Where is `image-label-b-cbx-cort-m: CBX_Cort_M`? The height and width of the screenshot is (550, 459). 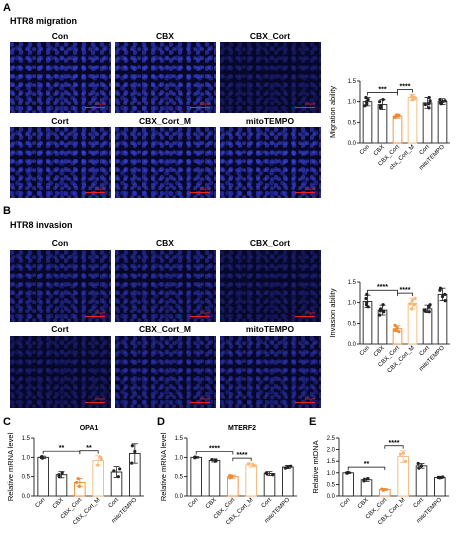 image-label-b-cbx-cort-m: CBX_Cort_M is located at coordinates (165, 329).